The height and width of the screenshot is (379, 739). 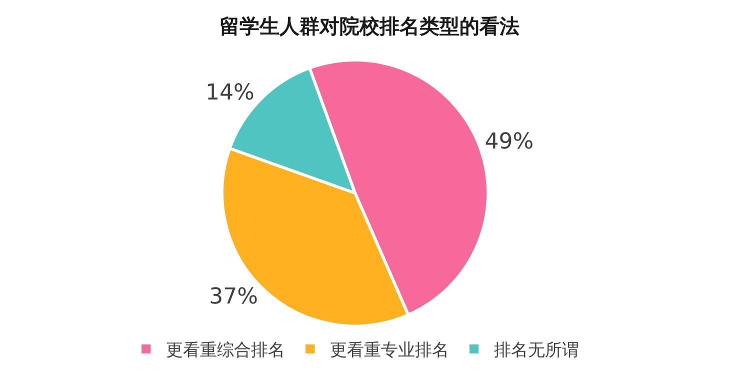 I want to click on data-label: 49%, so click(x=509, y=141).